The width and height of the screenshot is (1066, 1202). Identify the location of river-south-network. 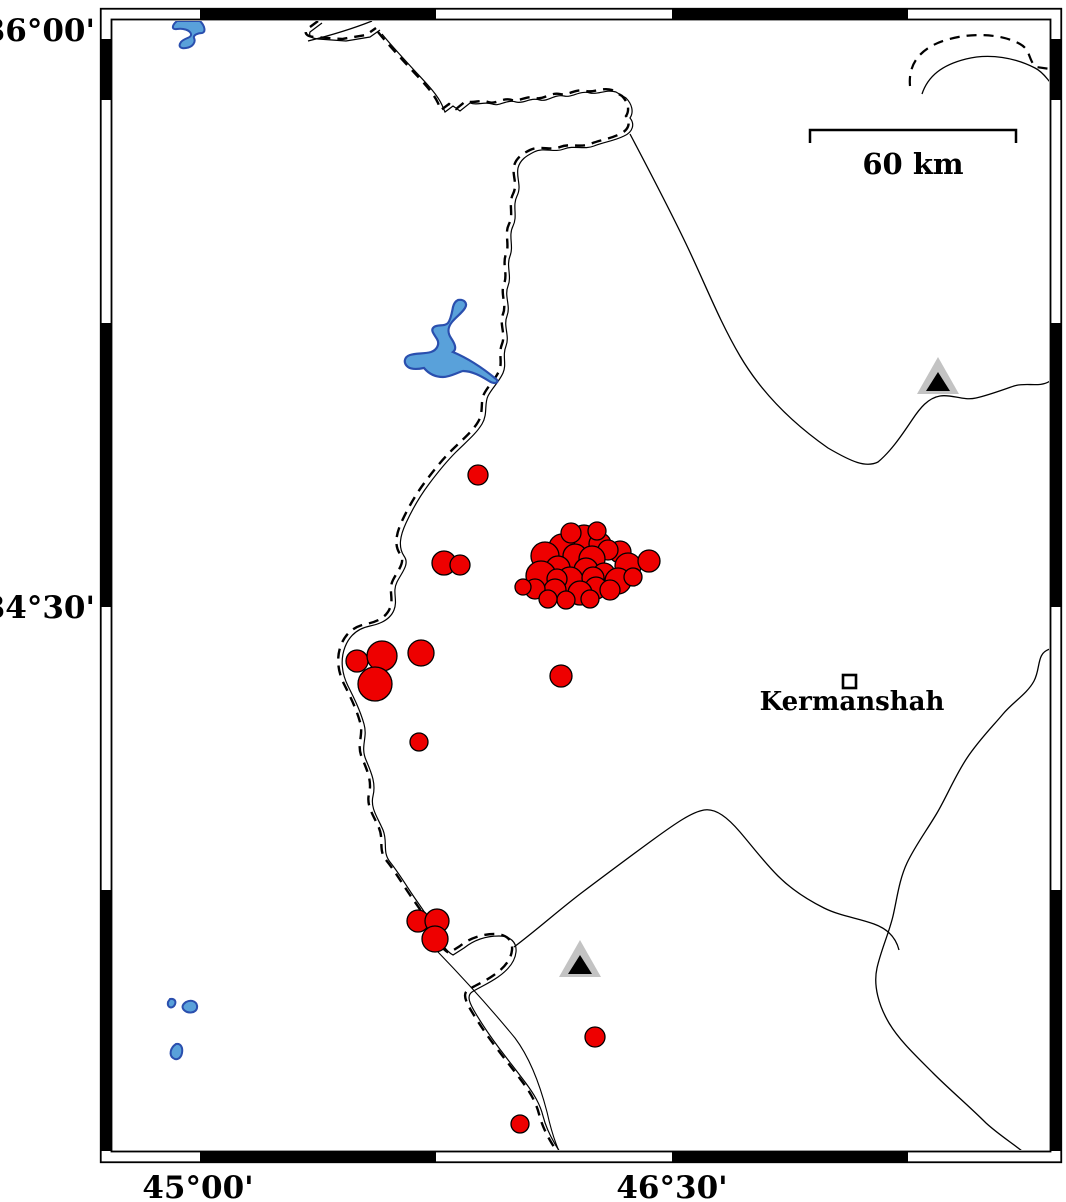
(706, 880).